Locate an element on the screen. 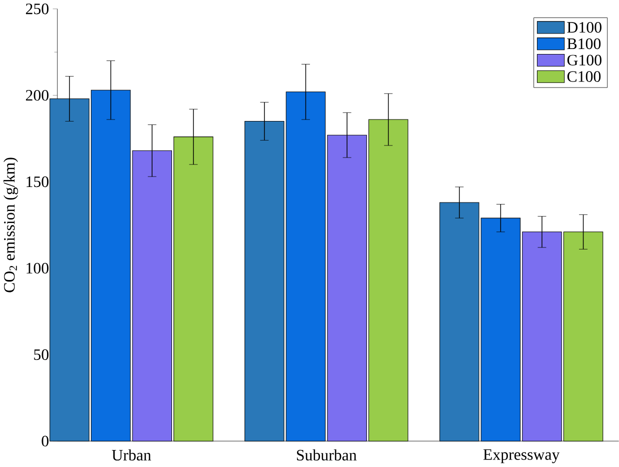 This screenshot has width=619, height=467. legend-label: B100 is located at coordinates (584, 44).